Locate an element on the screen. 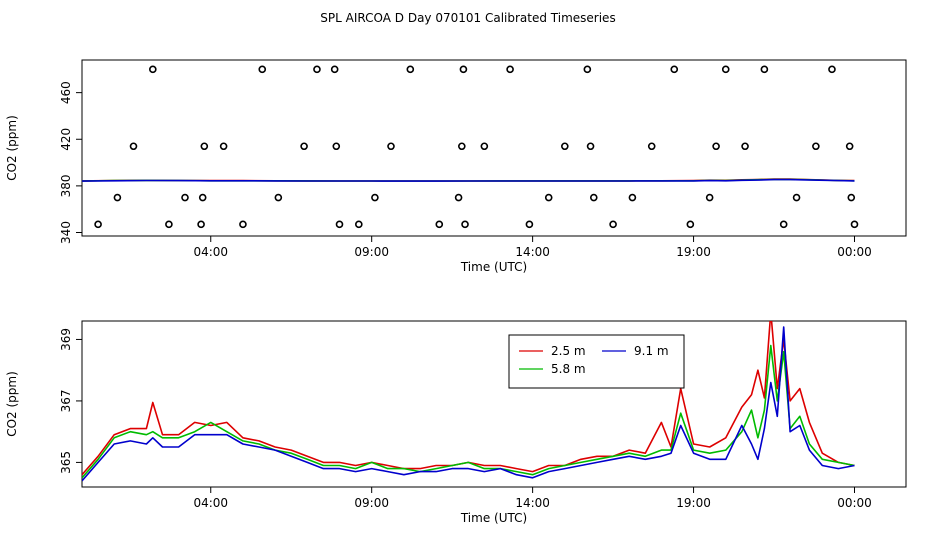 The image size is (936, 540). y-tick-label: 340 is located at coordinates (66, 232).